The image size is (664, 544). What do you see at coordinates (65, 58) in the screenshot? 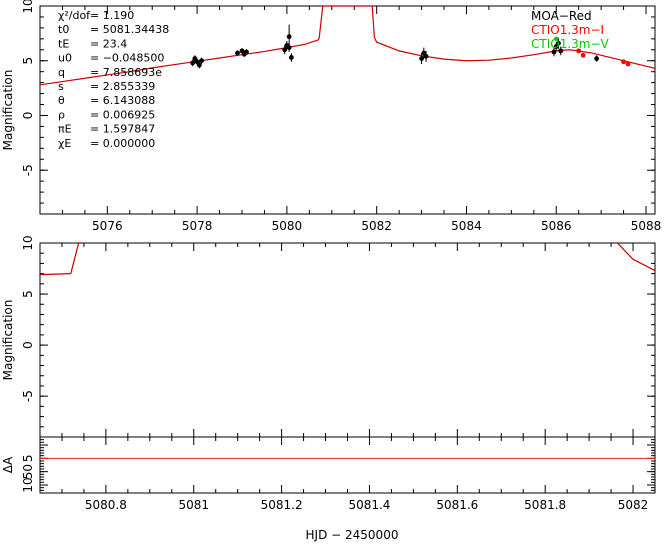
I see `param-label: u0` at bounding box center [65, 58].